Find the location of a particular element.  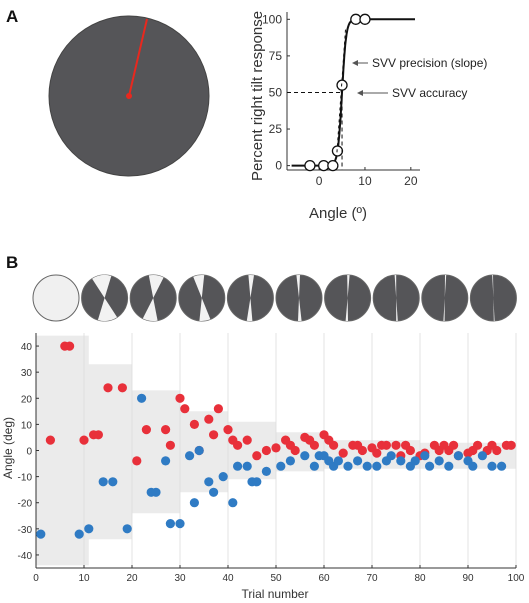

sigmoid-y-tick-label: 25 is located at coordinates (276, 129).